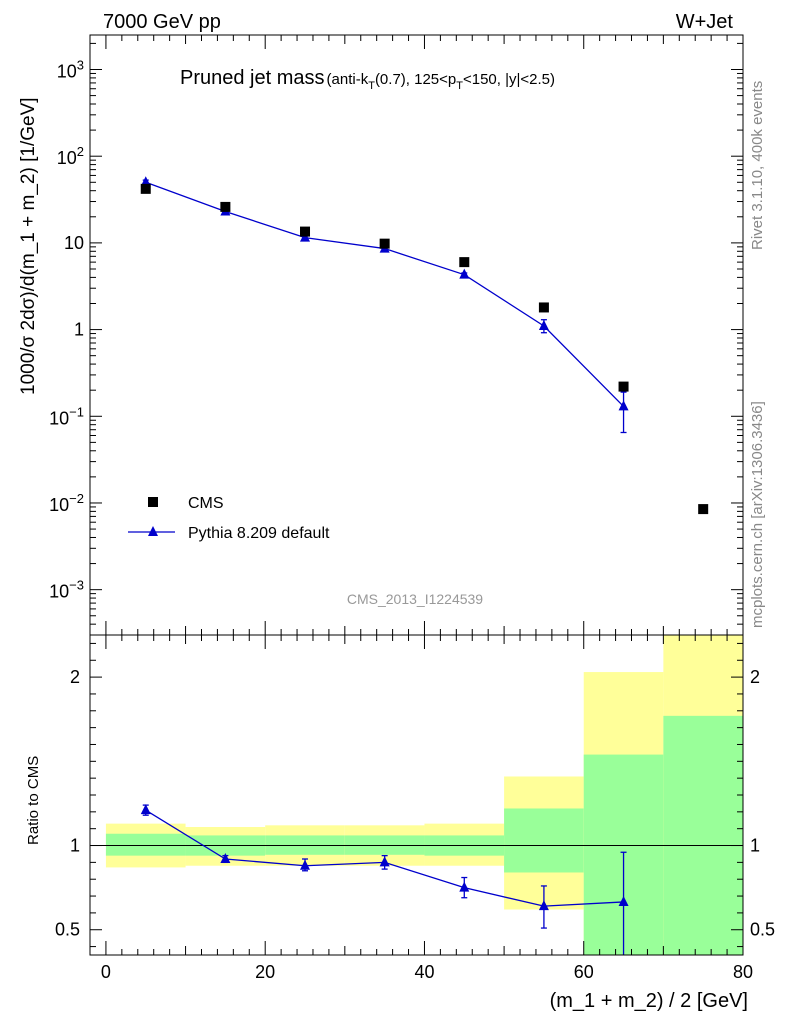 The width and height of the screenshot is (786, 1024). I want to click on main-y-tick-label: 1, so click(79, 330).